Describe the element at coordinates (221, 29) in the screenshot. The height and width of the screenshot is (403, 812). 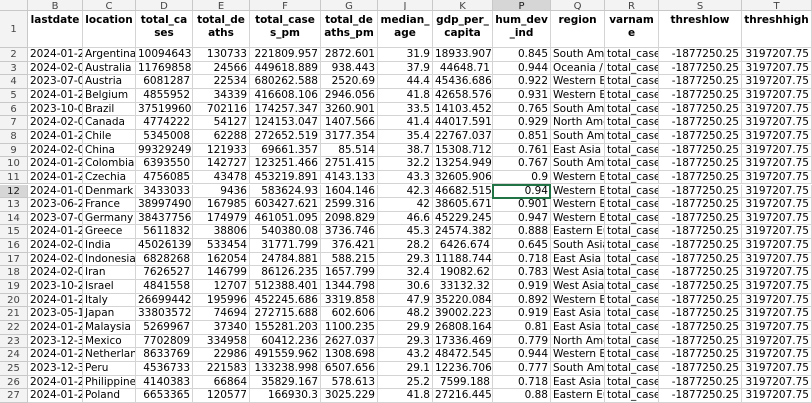
I see `header-cell: total_deaths` at that location.